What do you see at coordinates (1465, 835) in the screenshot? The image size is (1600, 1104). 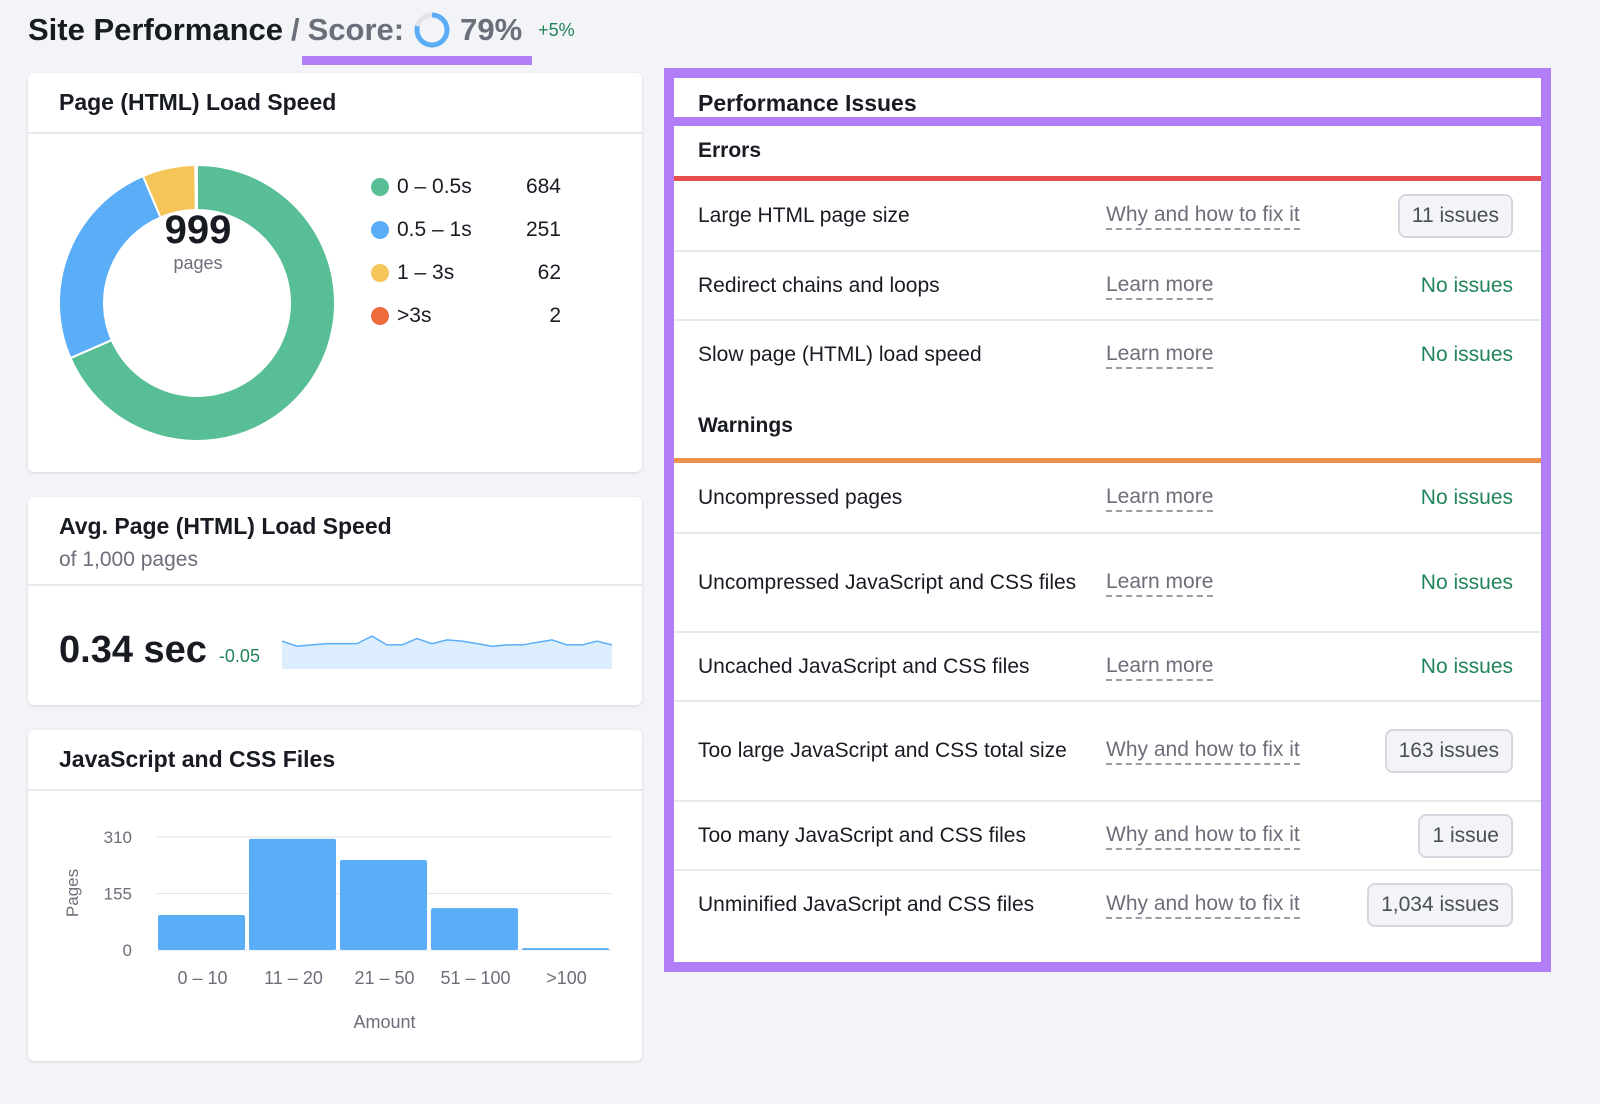 I see `issues-count-button: 1 issue` at bounding box center [1465, 835].